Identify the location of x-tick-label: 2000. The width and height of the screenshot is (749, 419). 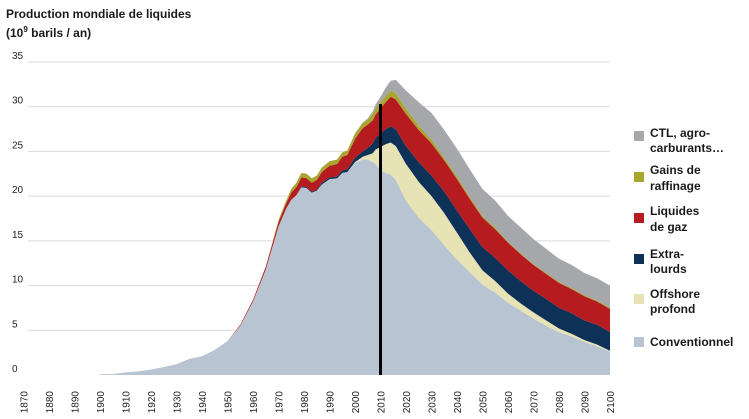
(356, 402).